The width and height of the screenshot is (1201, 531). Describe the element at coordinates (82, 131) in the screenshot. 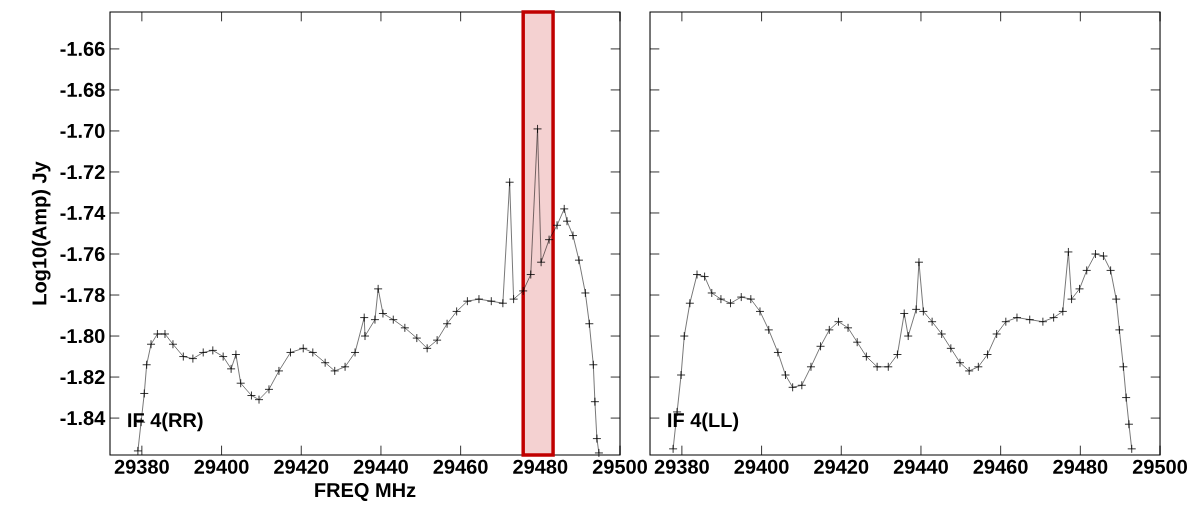

I see `y-tick-label: -1.70` at that location.